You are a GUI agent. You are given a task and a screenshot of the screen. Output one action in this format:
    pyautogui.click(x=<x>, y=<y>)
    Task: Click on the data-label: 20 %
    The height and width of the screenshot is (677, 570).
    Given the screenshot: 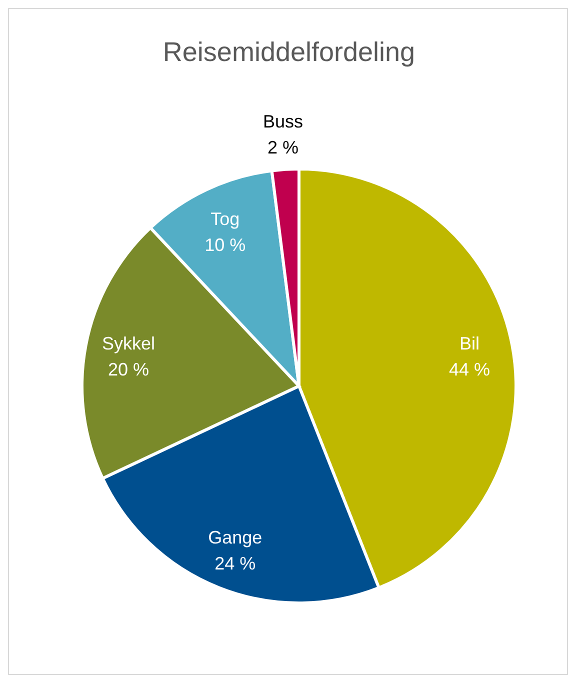 What is the action you would take?
    pyautogui.click(x=128, y=369)
    